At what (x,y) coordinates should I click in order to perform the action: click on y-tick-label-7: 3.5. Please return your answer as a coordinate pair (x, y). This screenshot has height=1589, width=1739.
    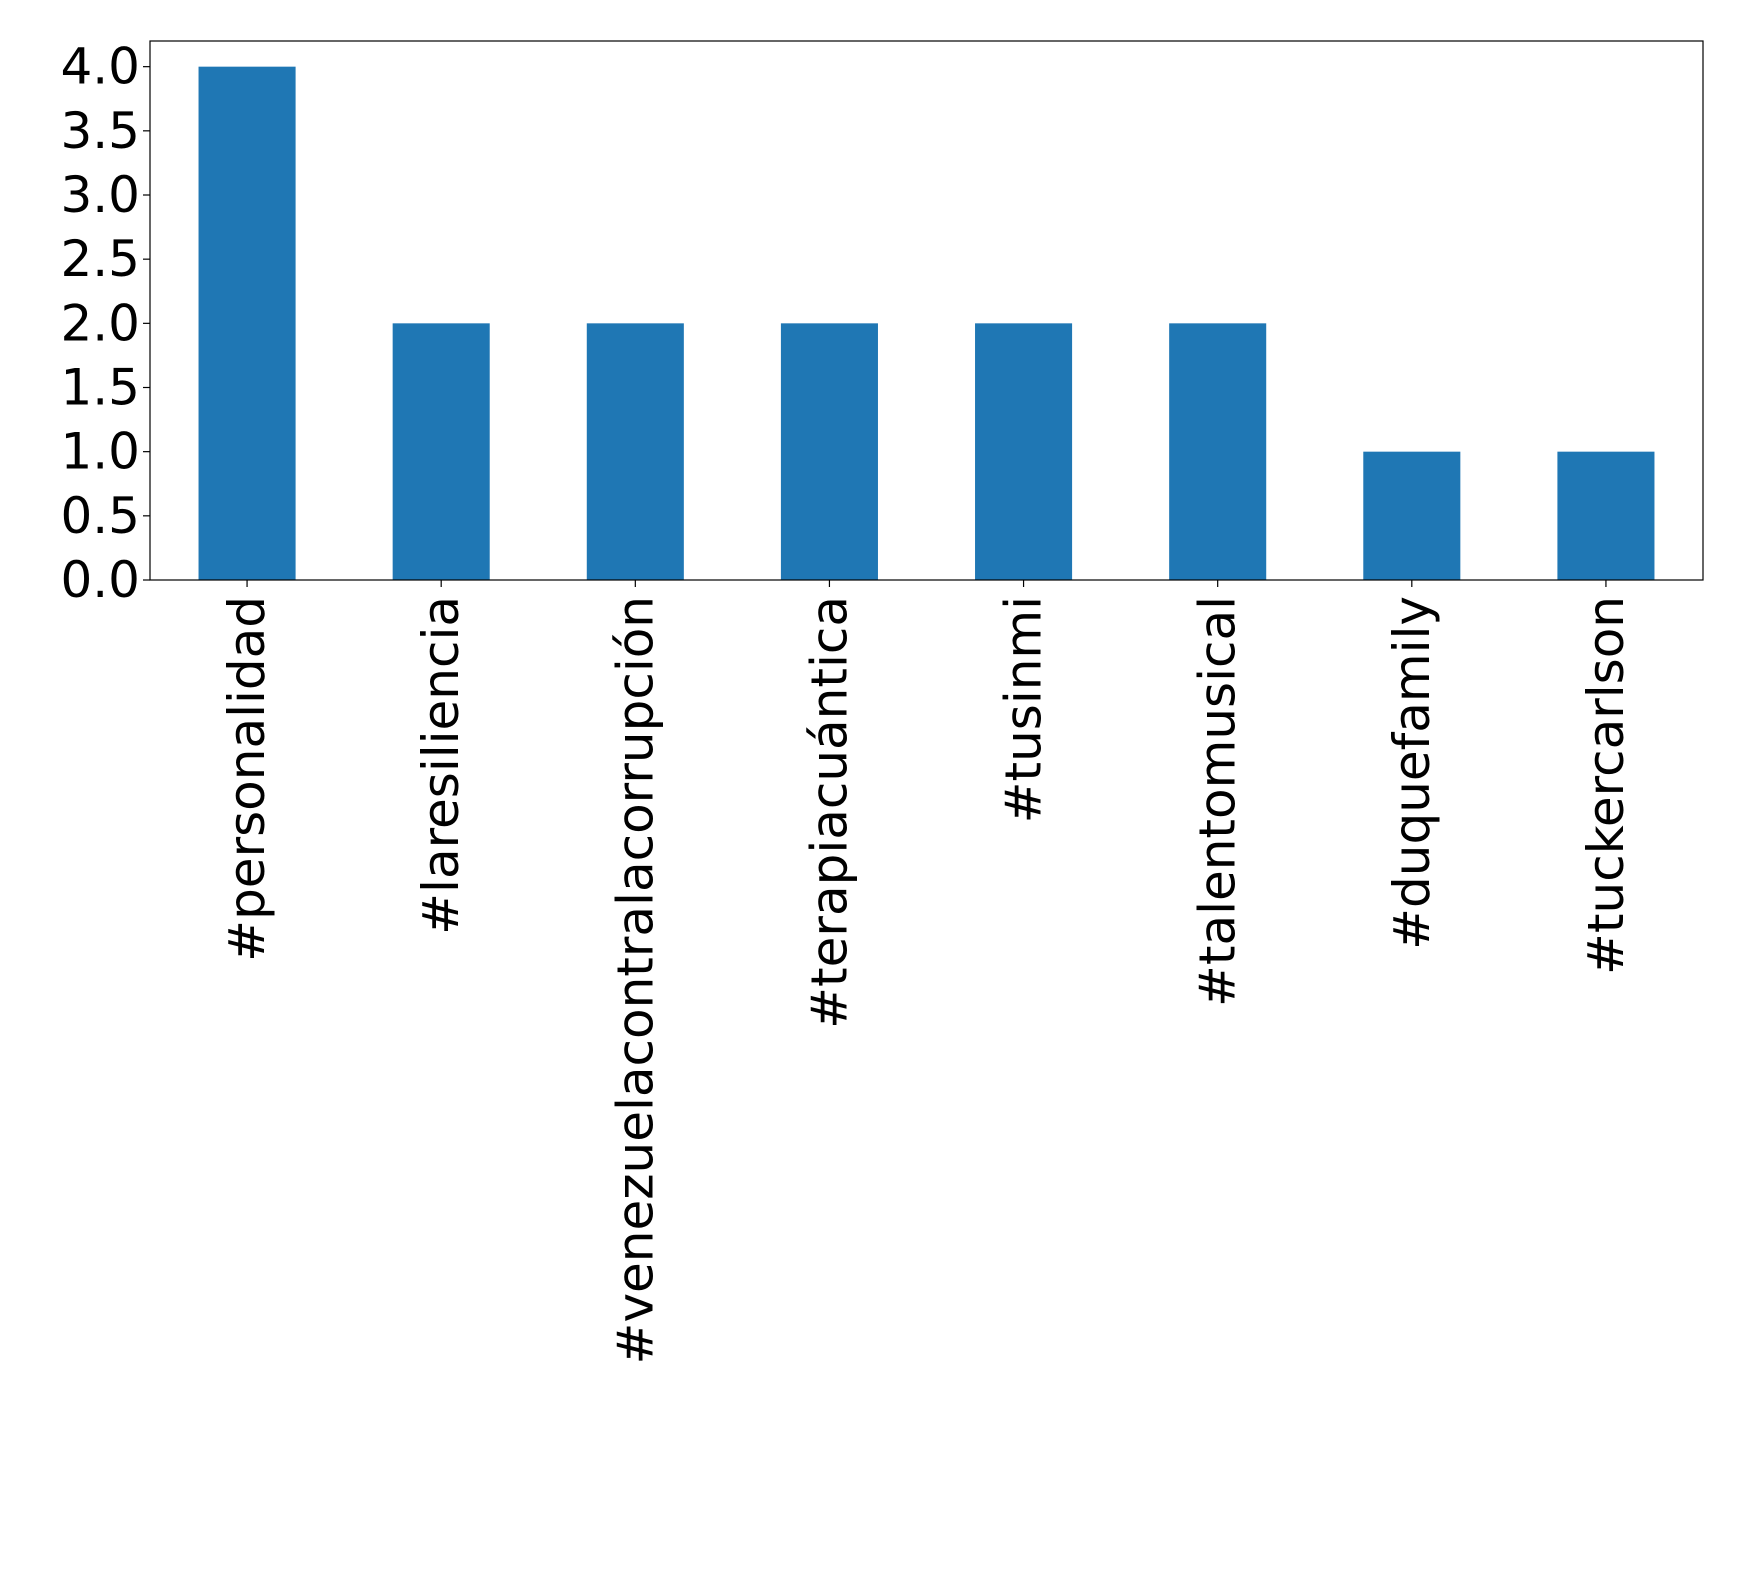
    Looking at the image, I should click on (100, 131).